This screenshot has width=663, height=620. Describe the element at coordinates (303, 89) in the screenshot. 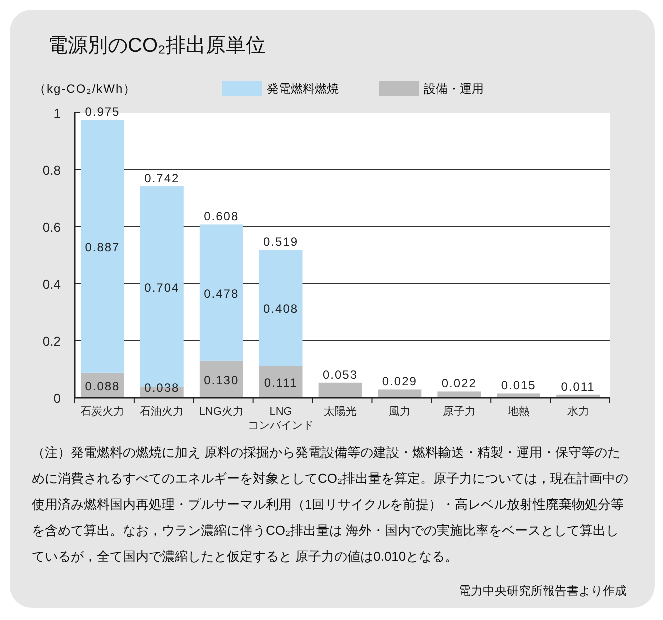

I see `legend-label: 発電燃料燃焼` at that location.